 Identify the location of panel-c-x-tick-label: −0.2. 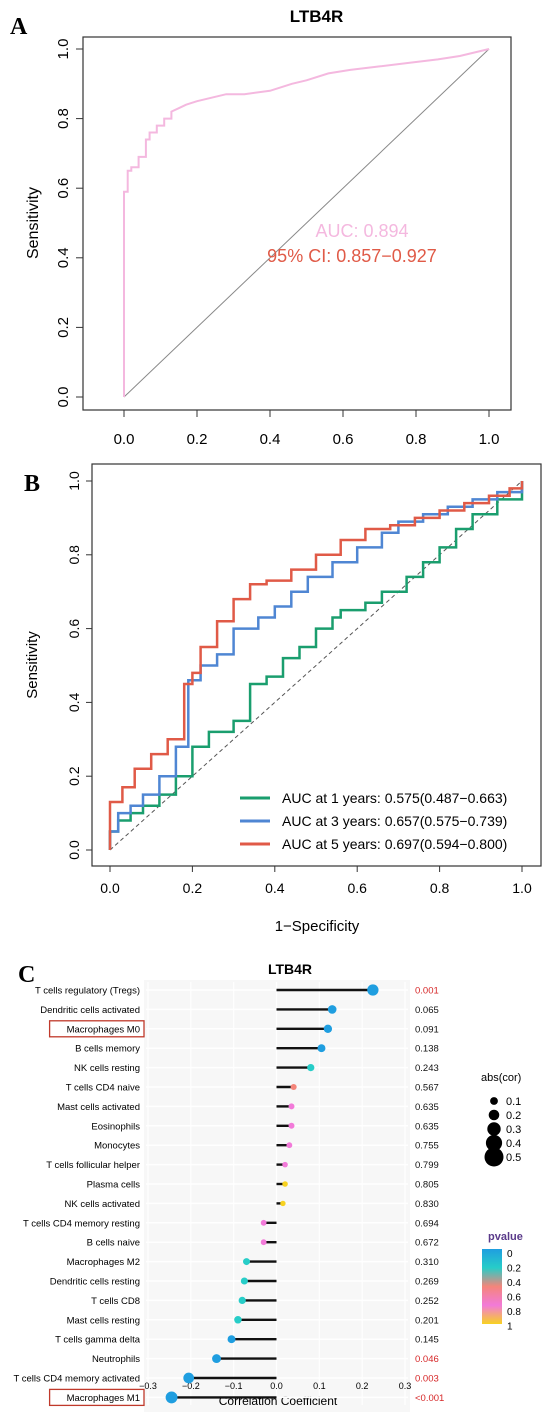
(191, 1386).